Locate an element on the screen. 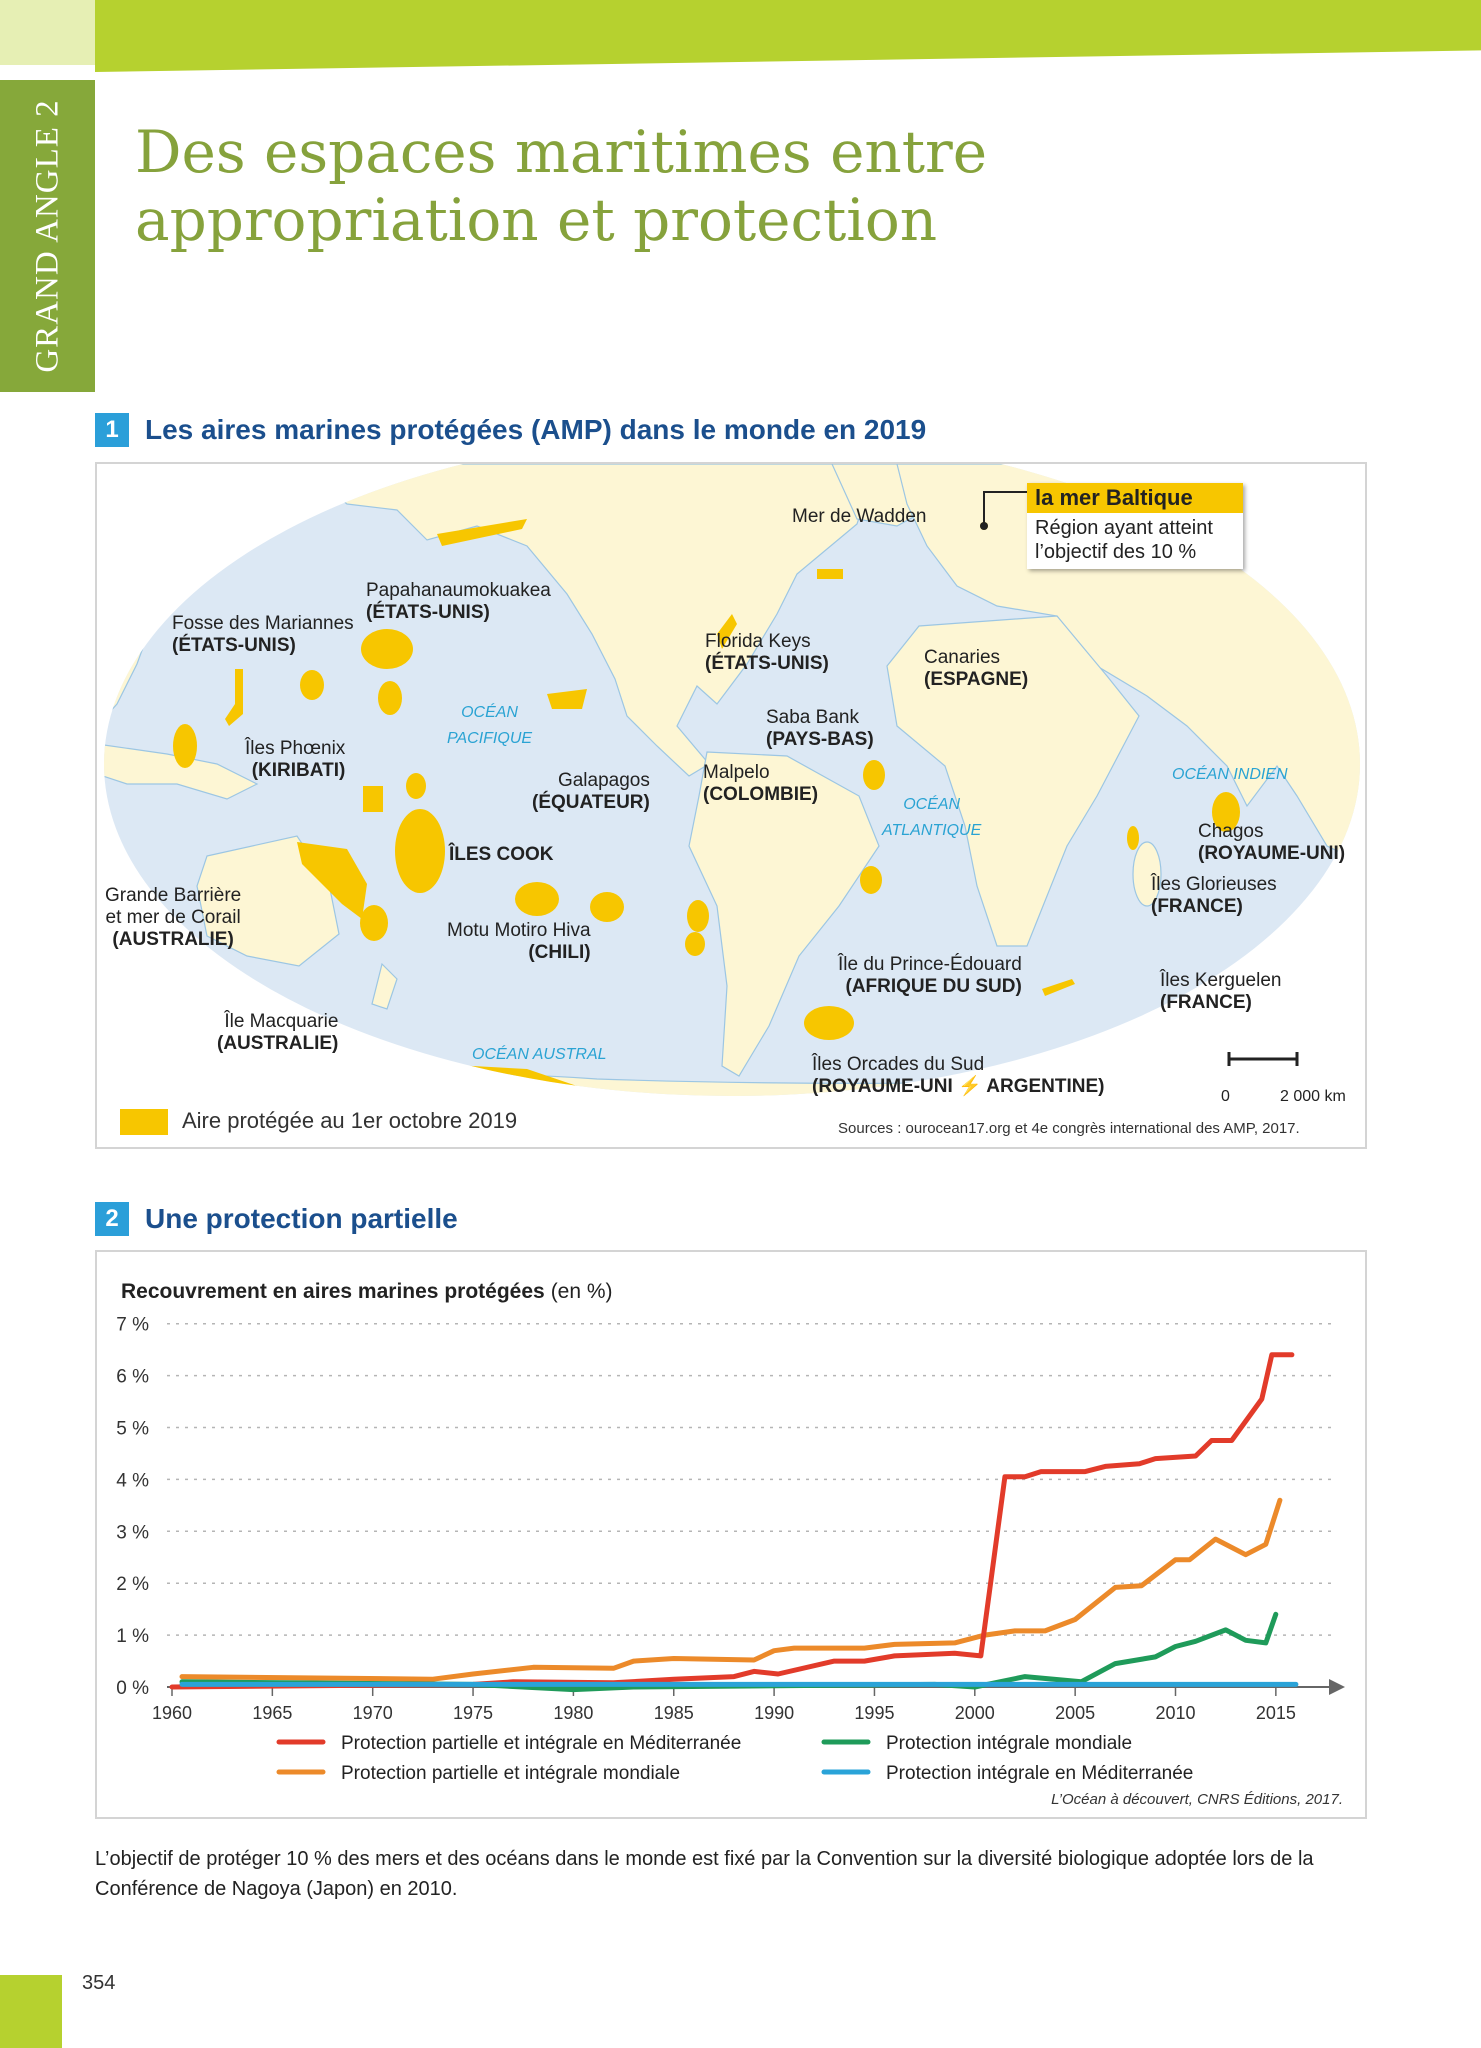 This screenshot has width=1481, height=2048. ocean-label-southern: OCÉAN AUSTRAL is located at coordinates (539, 1054).